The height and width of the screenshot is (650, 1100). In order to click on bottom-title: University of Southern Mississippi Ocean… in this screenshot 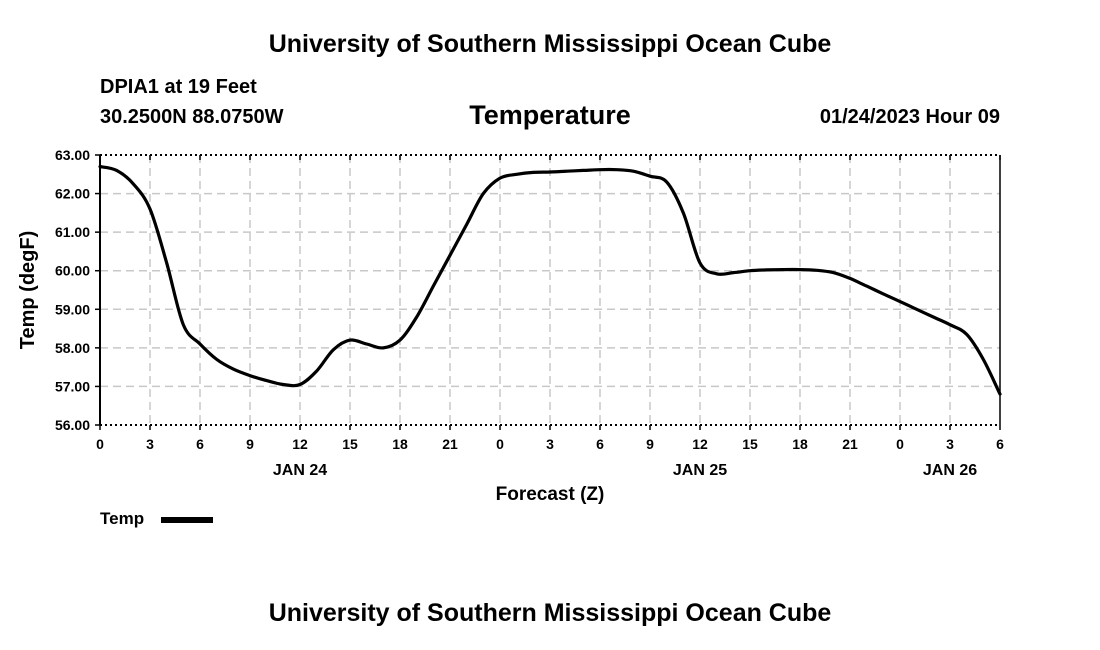, I will do `click(550, 613)`.